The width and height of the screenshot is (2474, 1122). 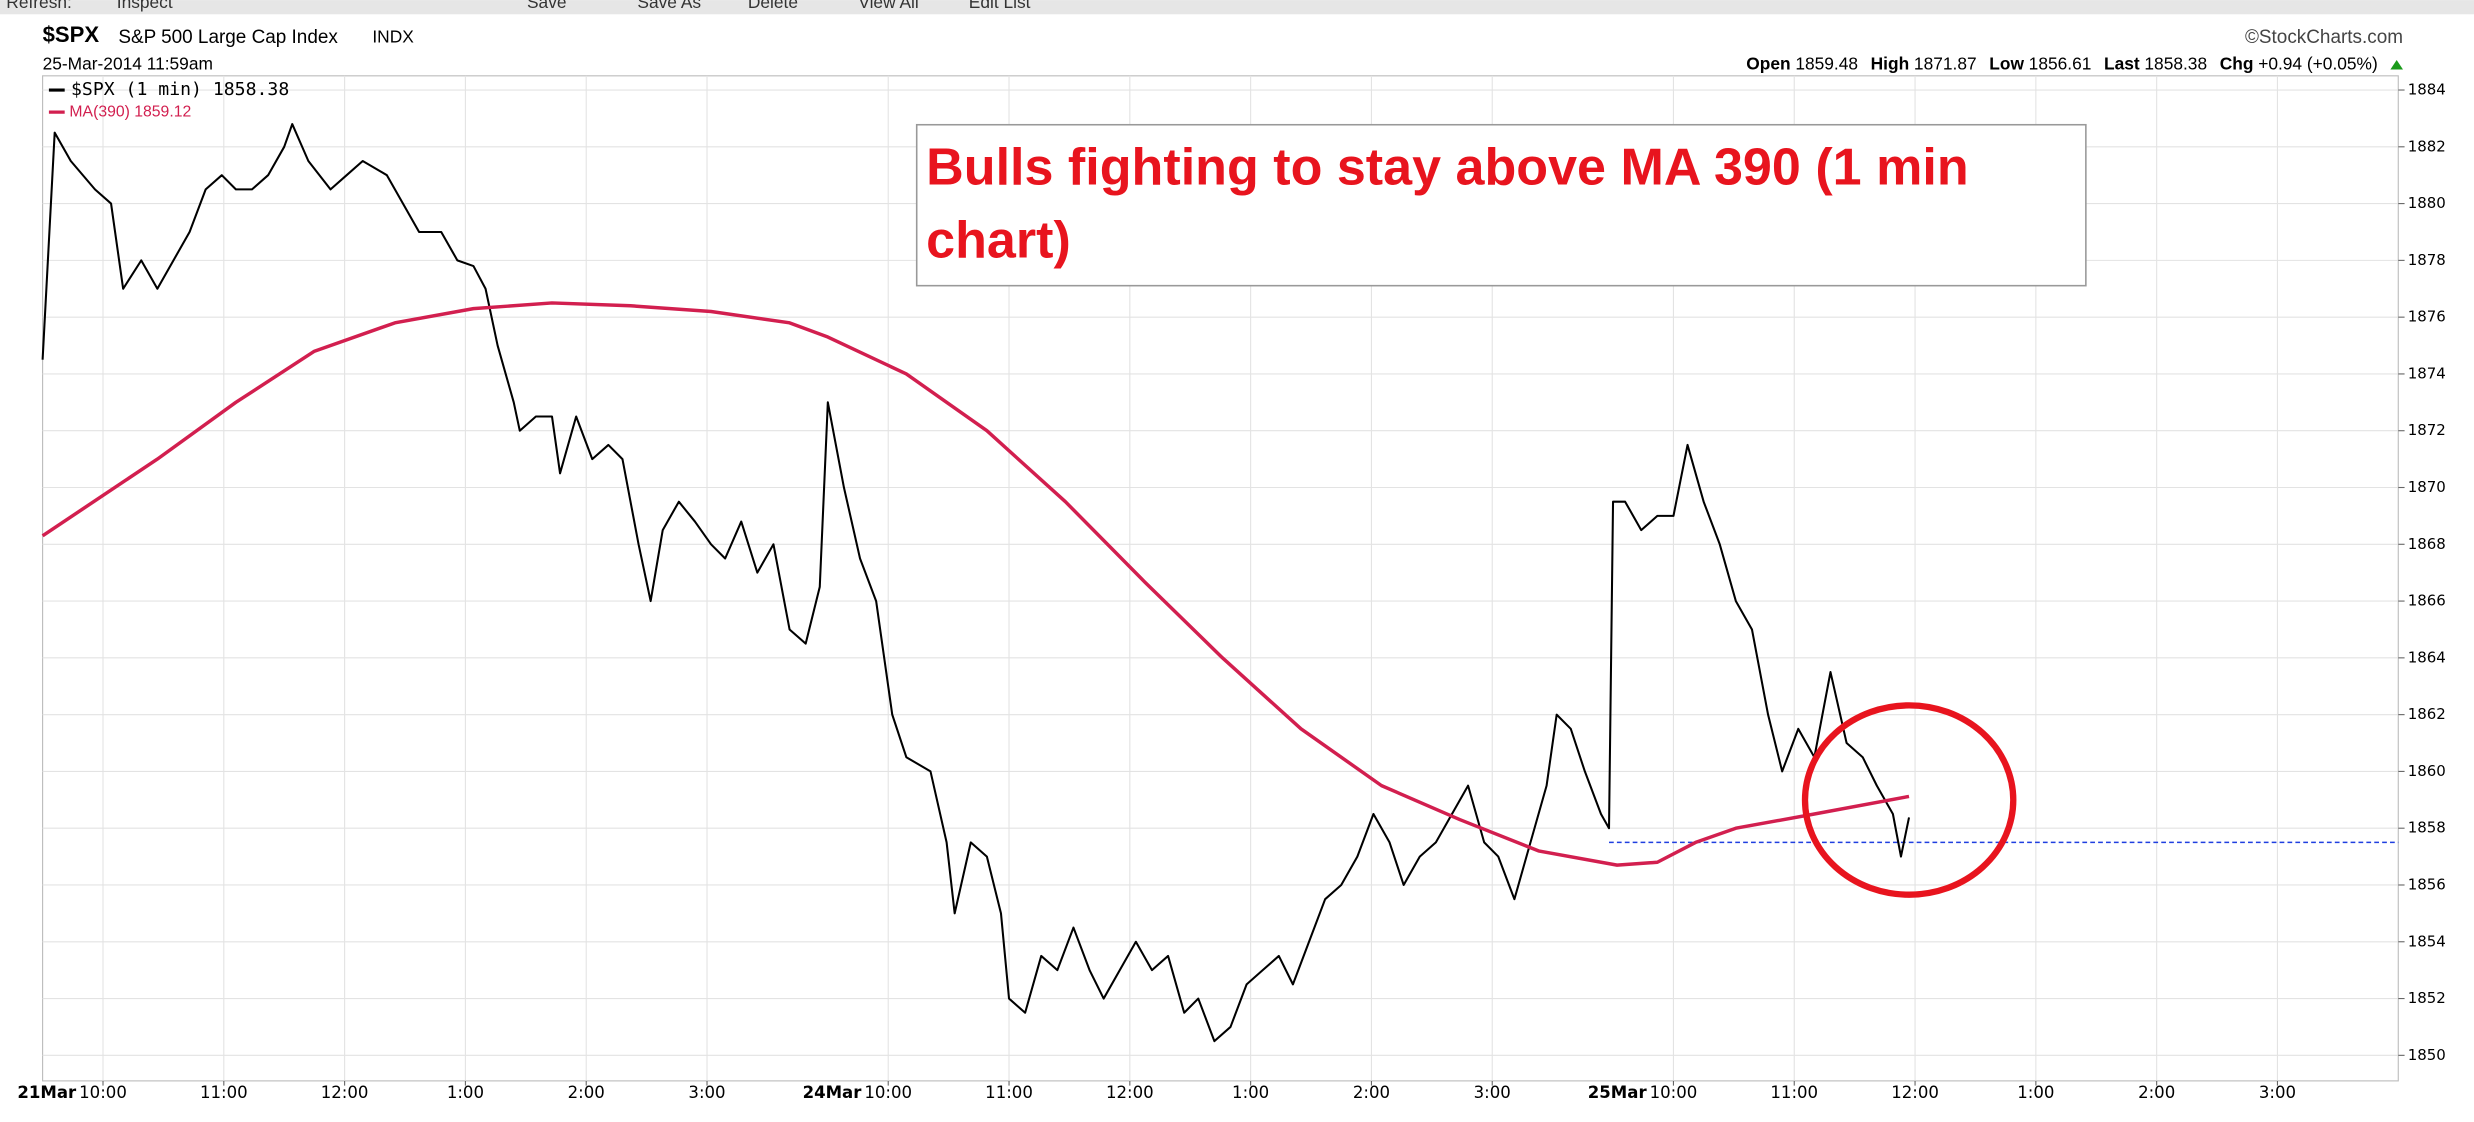 I want to click on quote-label: Low, so click(x=2006, y=63).